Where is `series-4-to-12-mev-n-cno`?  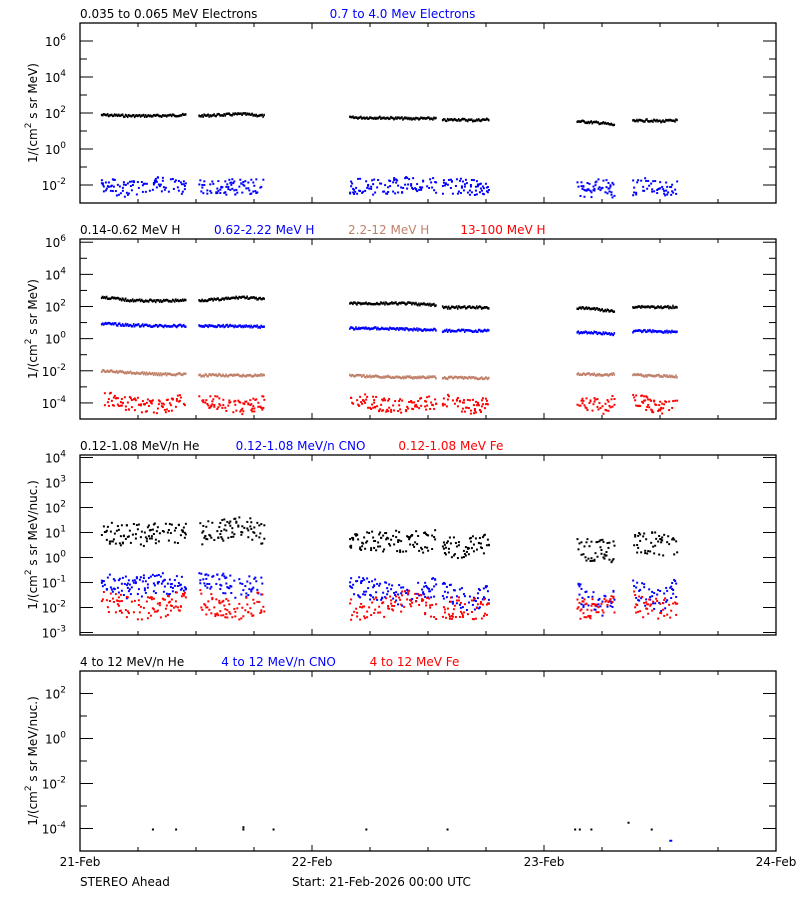 series-4-to-12-mev-n-cno is located at coordinates (671, 840).